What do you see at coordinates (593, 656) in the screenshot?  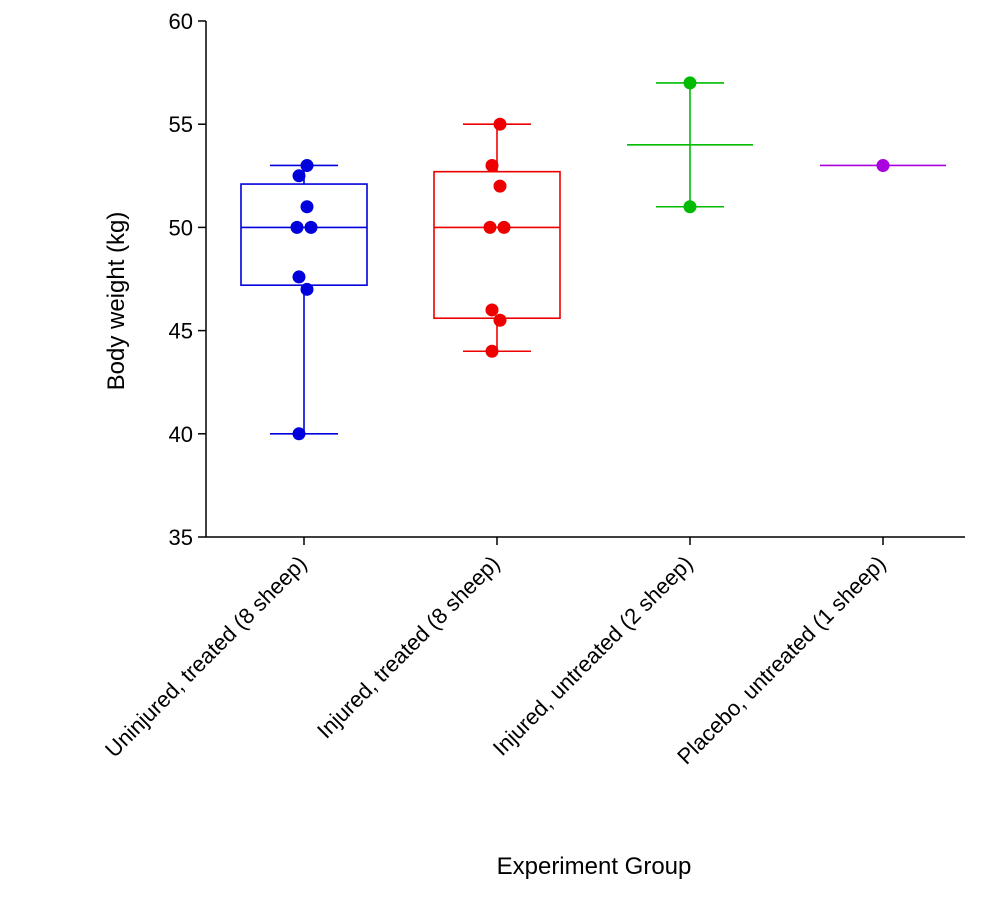 I see `x-category-label: Injured, untreated (2 sheep)` at bounding box center [593, 656].